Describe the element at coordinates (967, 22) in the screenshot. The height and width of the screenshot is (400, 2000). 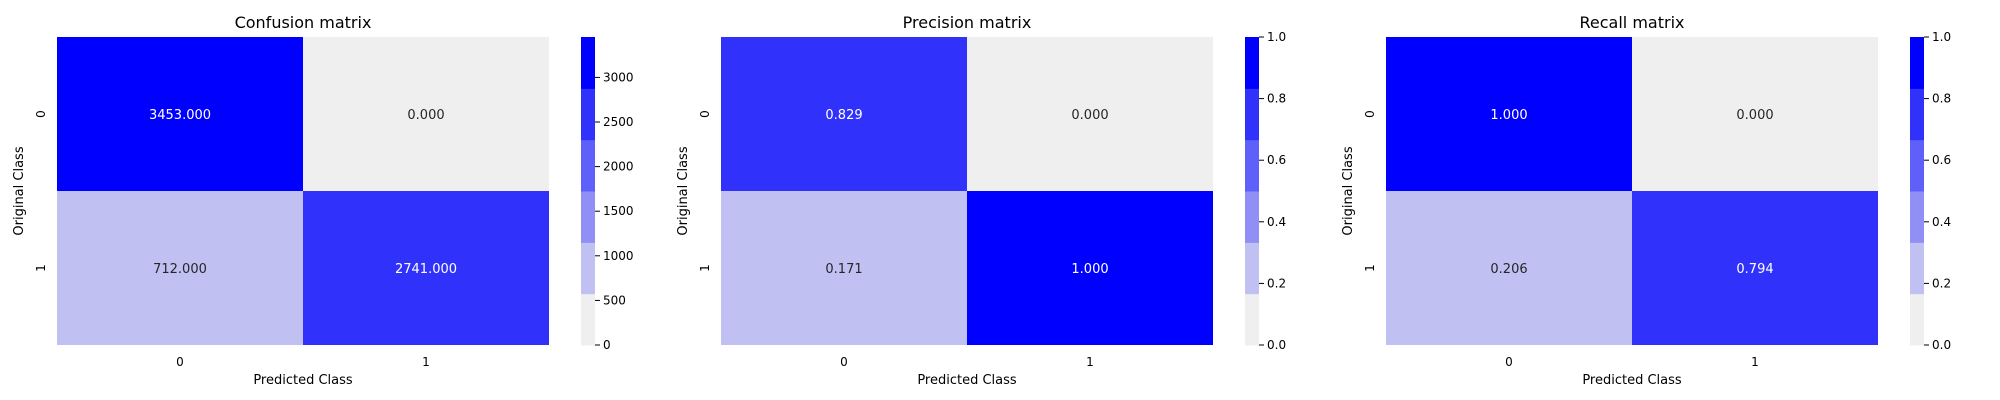
I see `chart-title: Precision matrix` at that location.